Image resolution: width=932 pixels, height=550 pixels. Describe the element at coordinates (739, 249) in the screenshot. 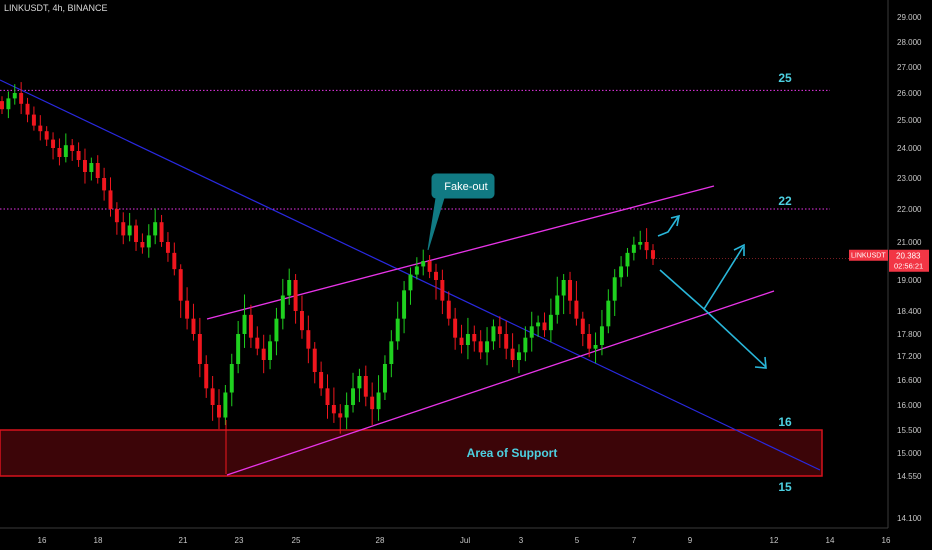

I see `arrowhead-icon` at that location.